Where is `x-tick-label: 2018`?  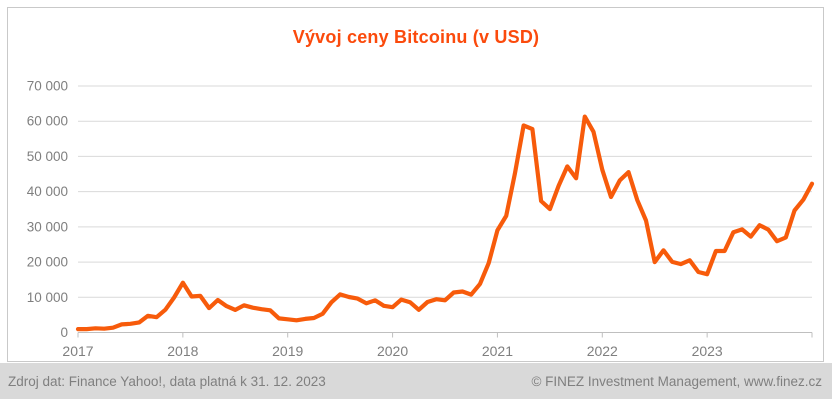 x-tick-label: 2018 is located at coordinates (182, 351).